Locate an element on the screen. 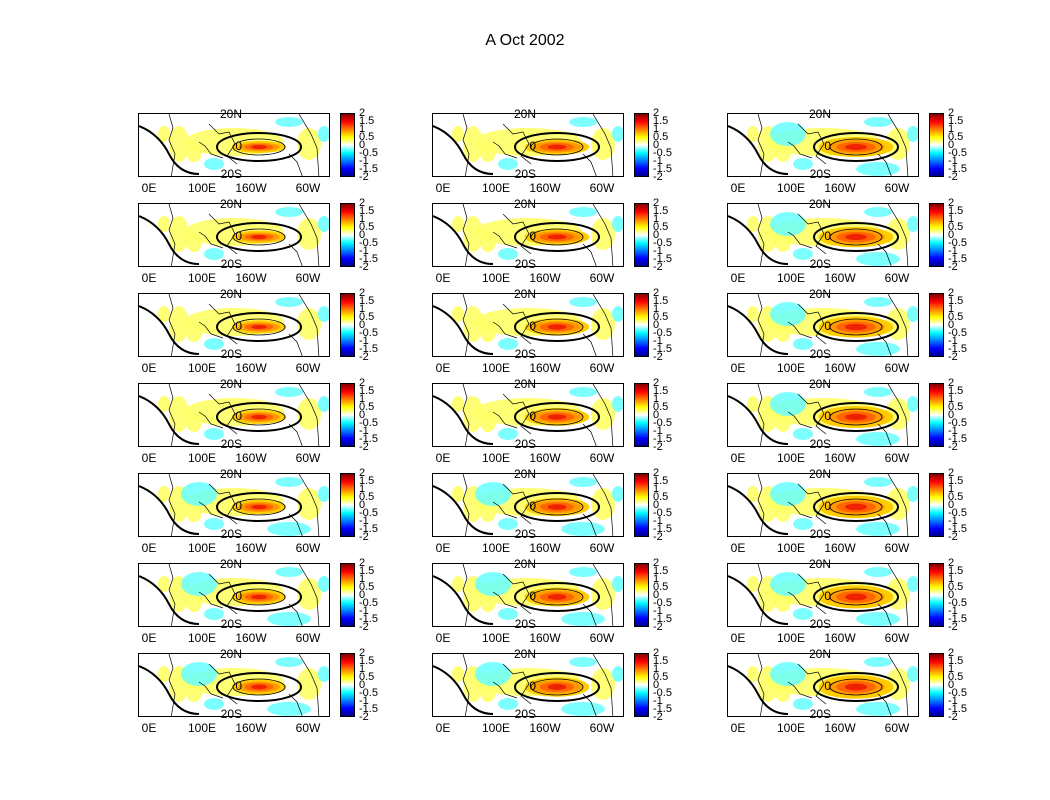 This screenshot has height=800, width=1050. colorbar-tick-label: 2 is located at coordinates (656, 653).